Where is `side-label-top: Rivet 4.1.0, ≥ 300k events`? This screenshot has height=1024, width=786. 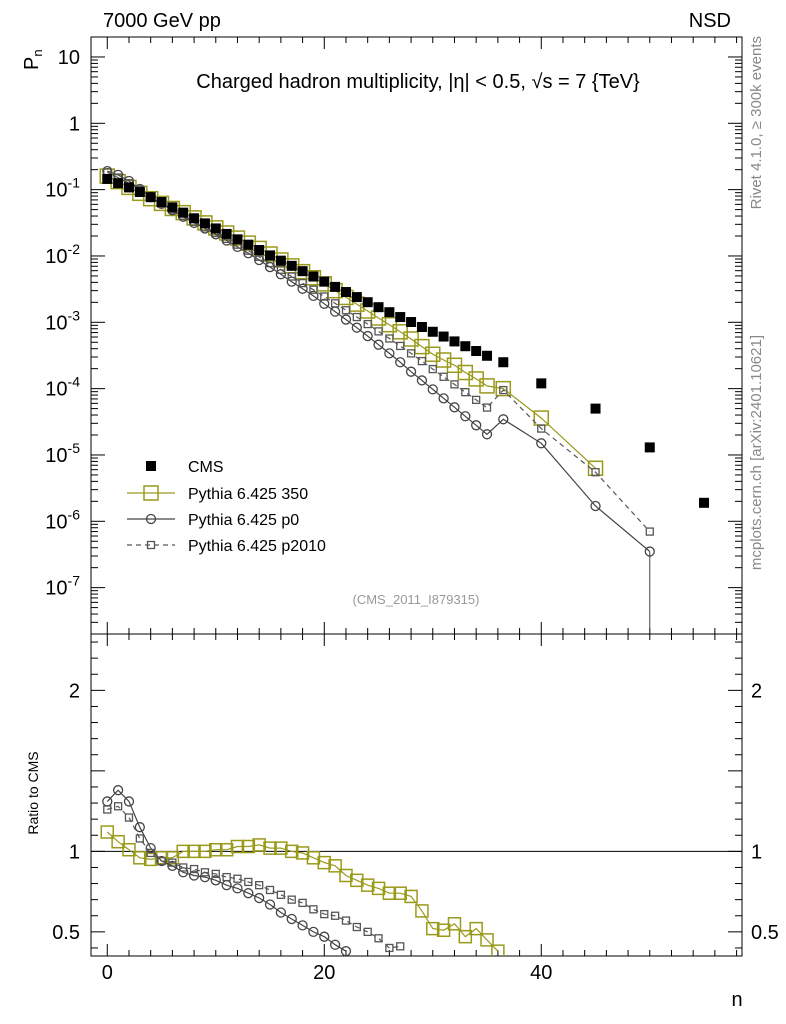 side-label-top: Rivet 4.1.0, ≥ 300k events is located at coordinates (756, 122).